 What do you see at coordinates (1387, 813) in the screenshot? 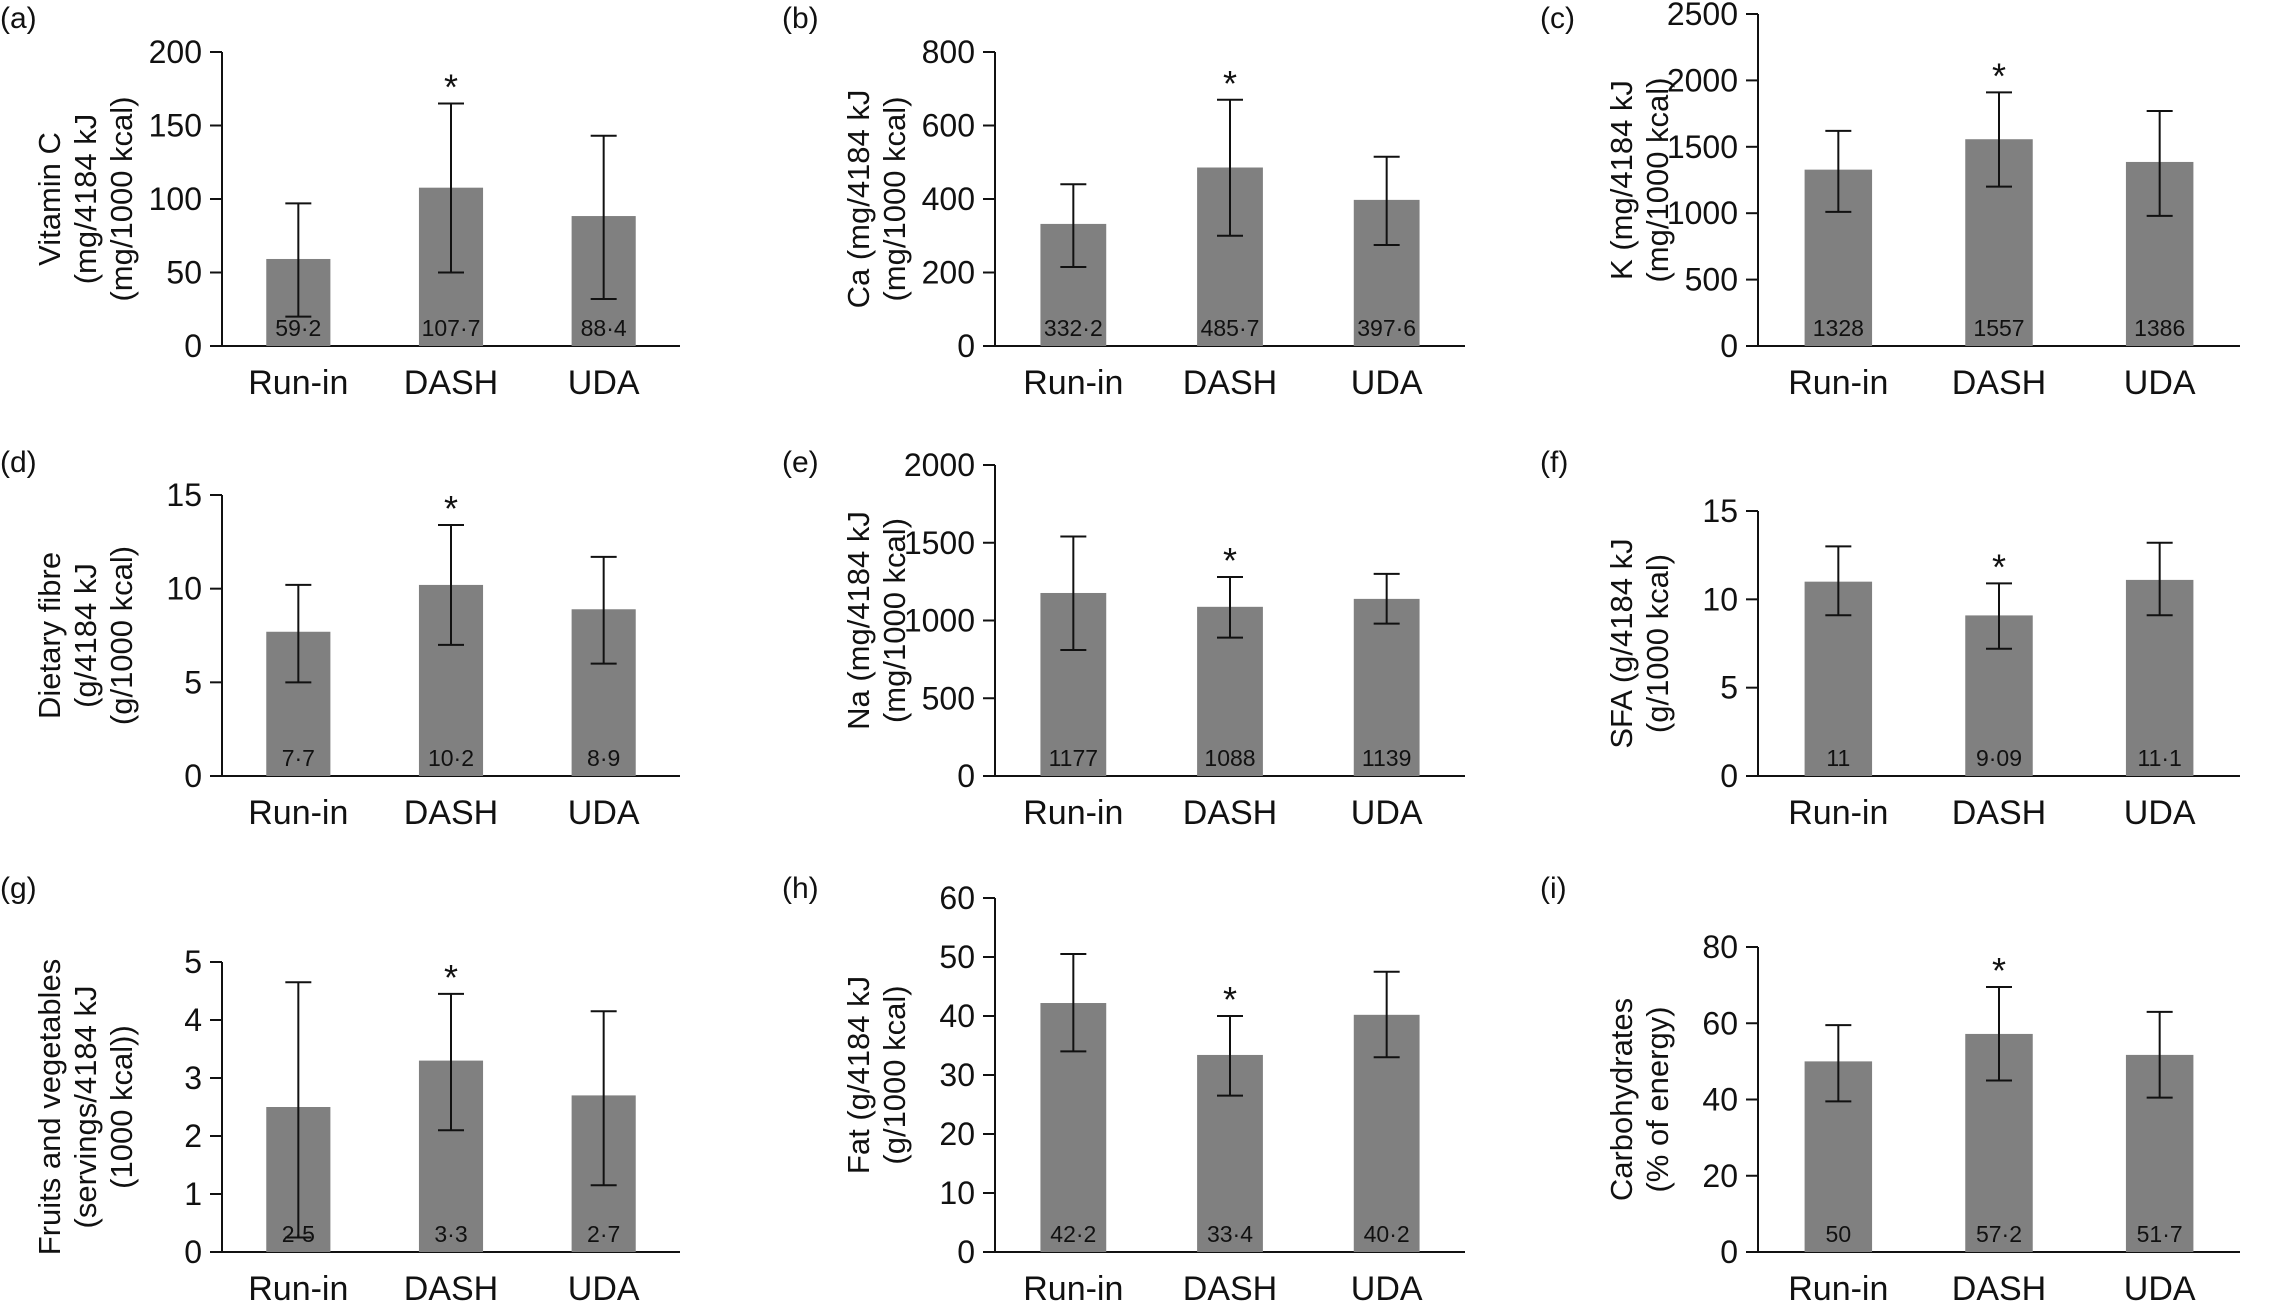
I see `chart-5-category-label-3: UDA` at bounding box center [1387, 813].